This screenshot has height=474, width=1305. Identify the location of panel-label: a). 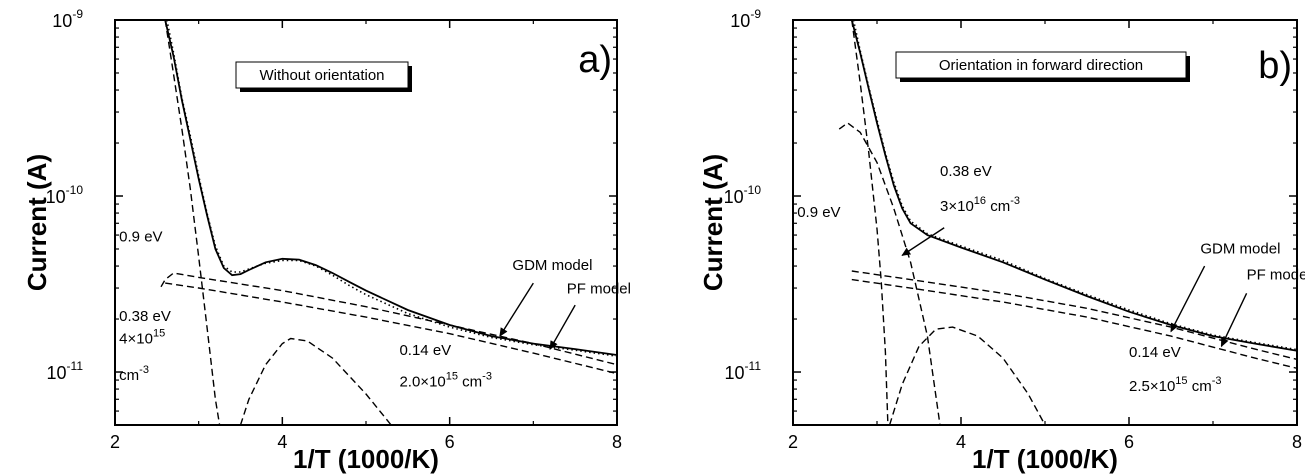
(595, 60).